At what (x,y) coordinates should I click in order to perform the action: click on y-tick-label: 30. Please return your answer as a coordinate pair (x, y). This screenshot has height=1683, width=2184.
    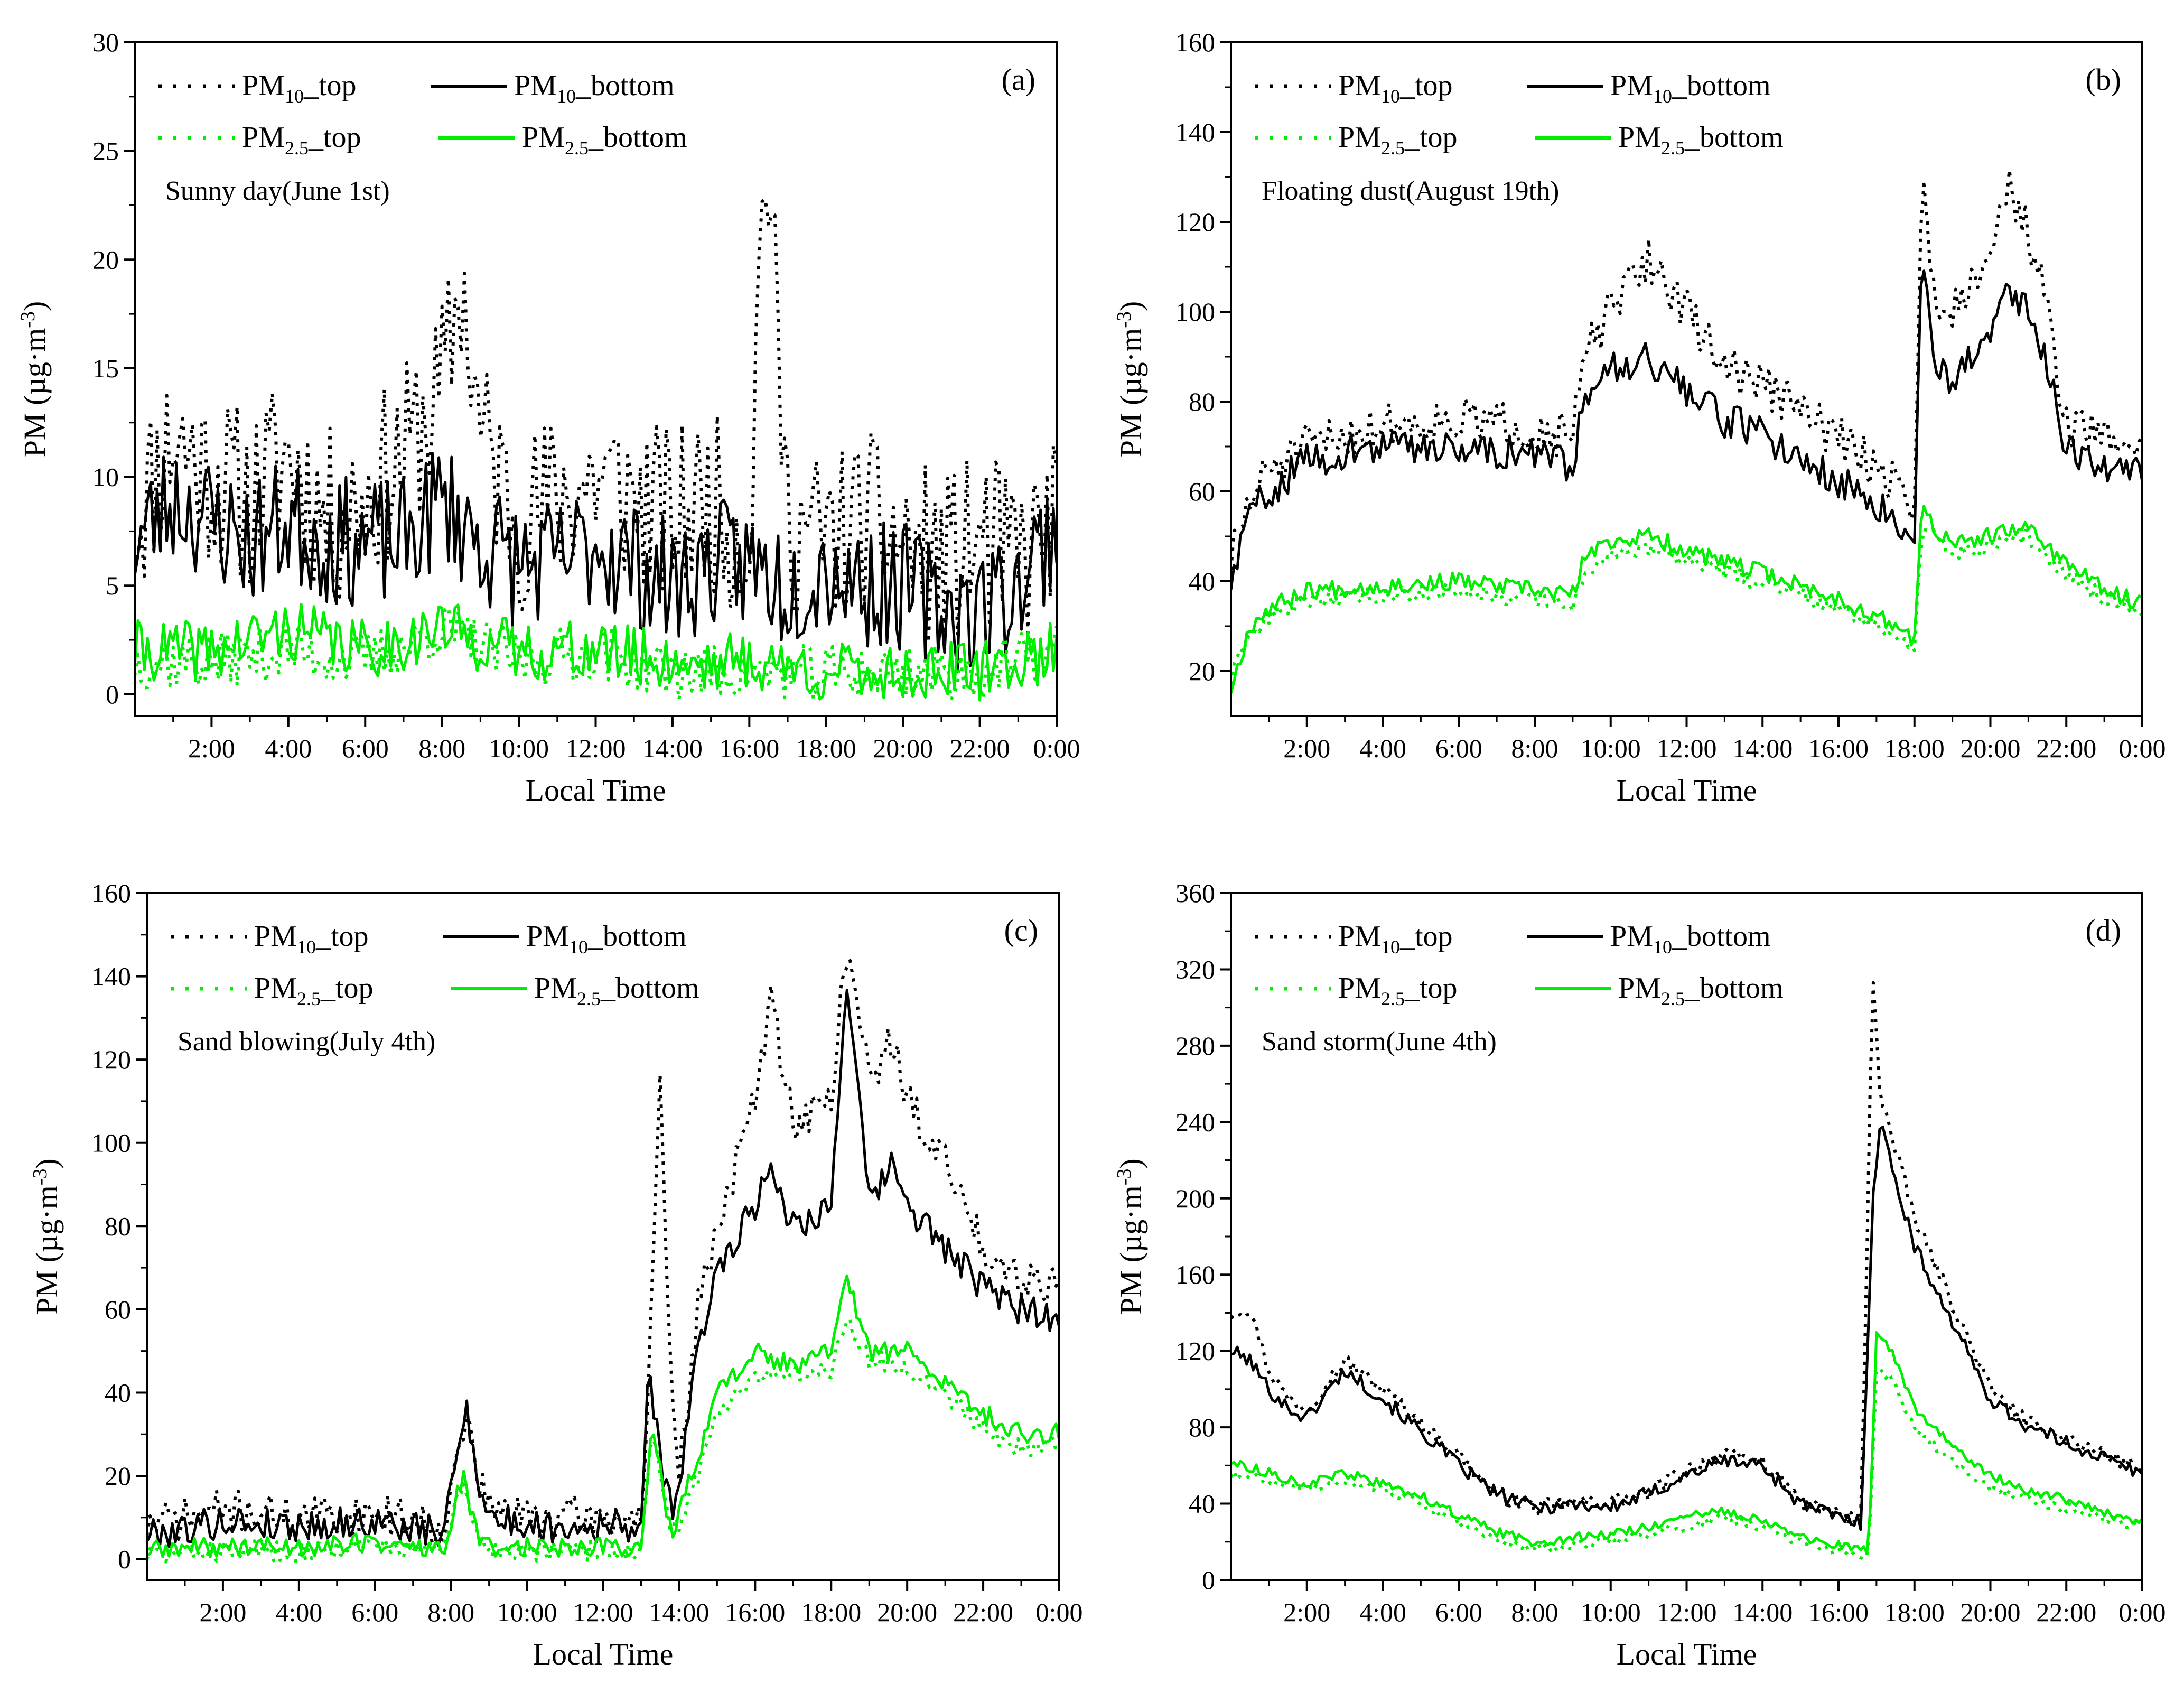
    Looking at the image, I should click on (105, 42).